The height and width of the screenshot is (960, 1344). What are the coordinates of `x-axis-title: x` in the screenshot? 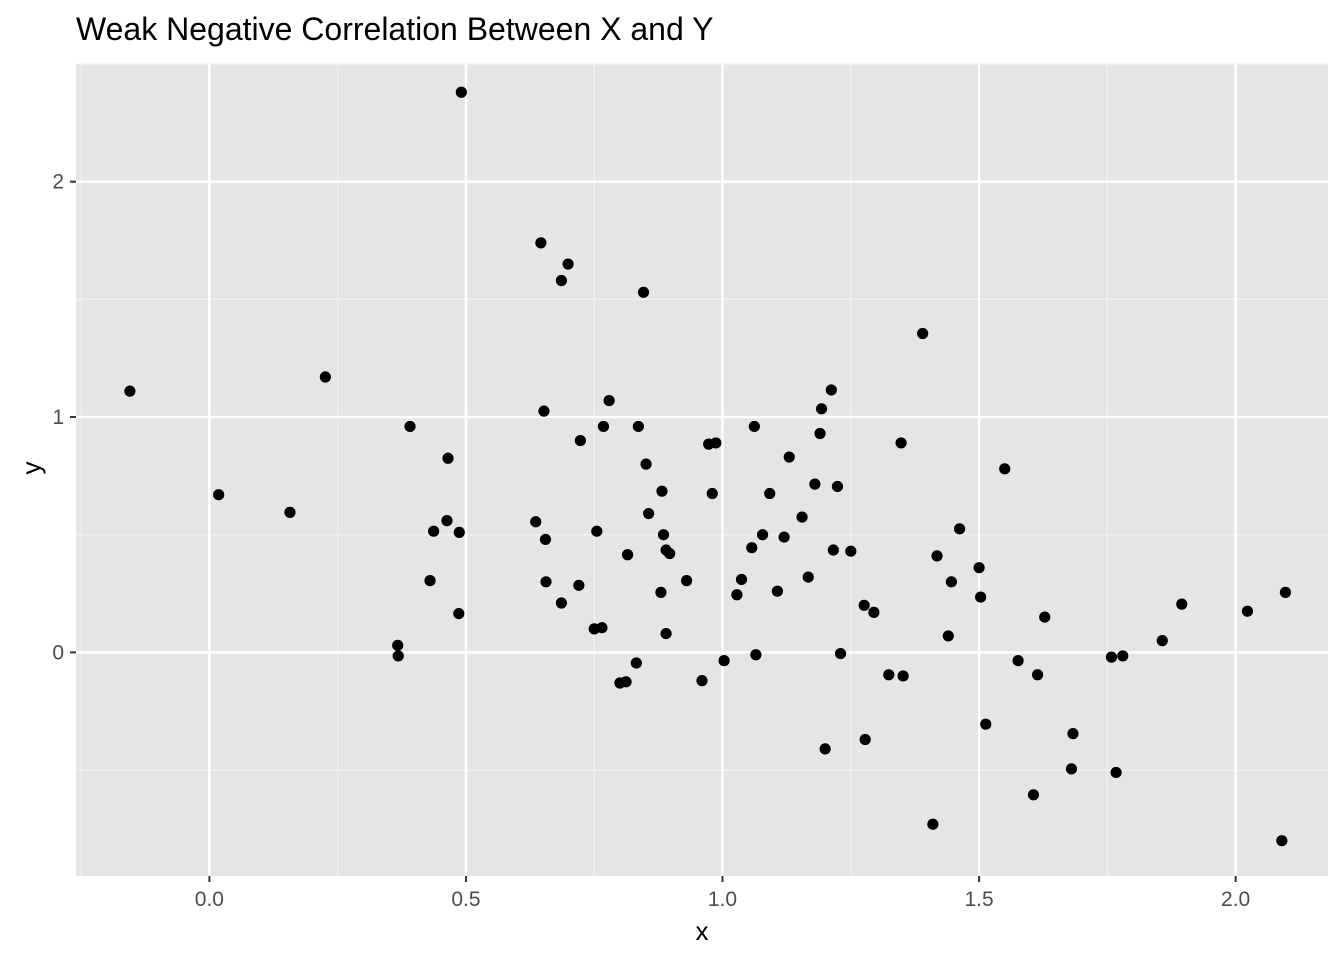 It's located at (702, 931).